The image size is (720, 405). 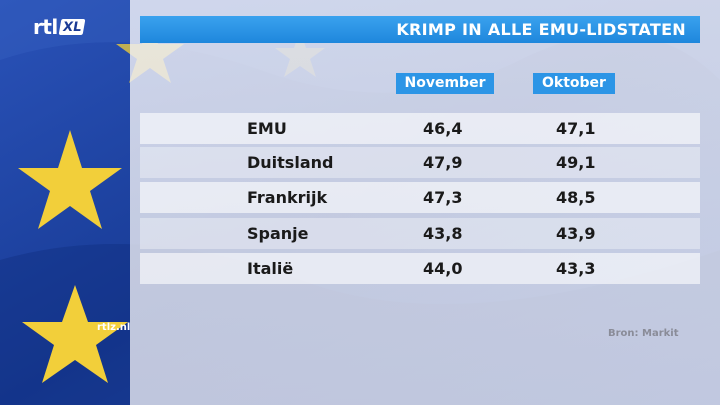 What do you see at coordinates (442, 128) in the screenshot?
I see `value-november: 46,4` at bounding box center [442, 128].